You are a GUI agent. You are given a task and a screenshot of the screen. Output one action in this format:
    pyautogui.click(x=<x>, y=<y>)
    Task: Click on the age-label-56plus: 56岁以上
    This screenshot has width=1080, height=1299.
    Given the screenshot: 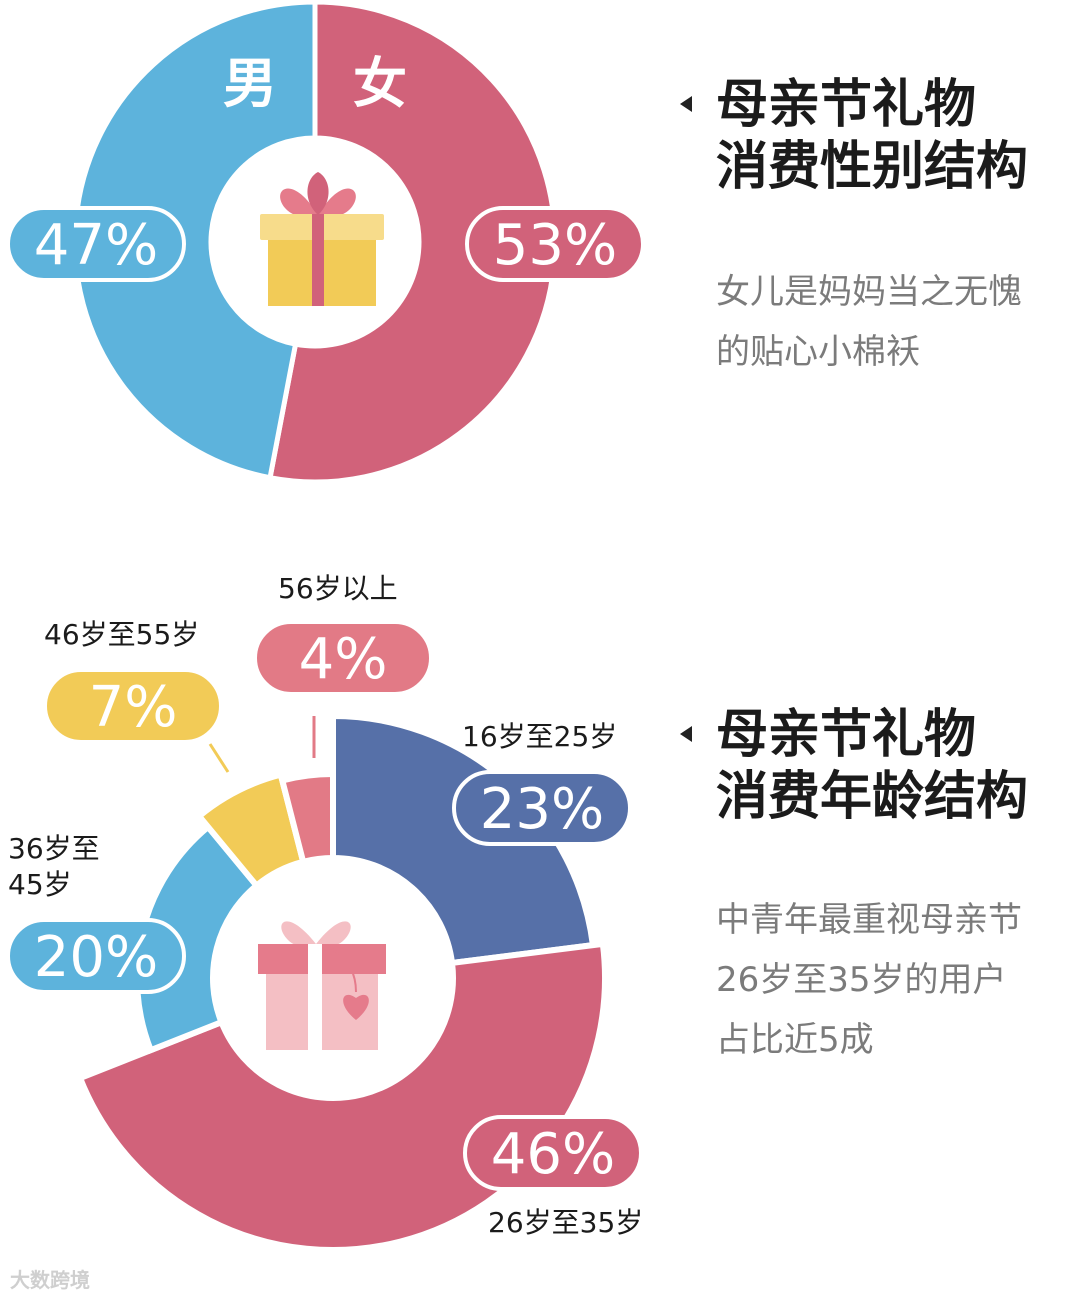 What is the action you would take?
    pyautogui.click(x=338, y=588)
    